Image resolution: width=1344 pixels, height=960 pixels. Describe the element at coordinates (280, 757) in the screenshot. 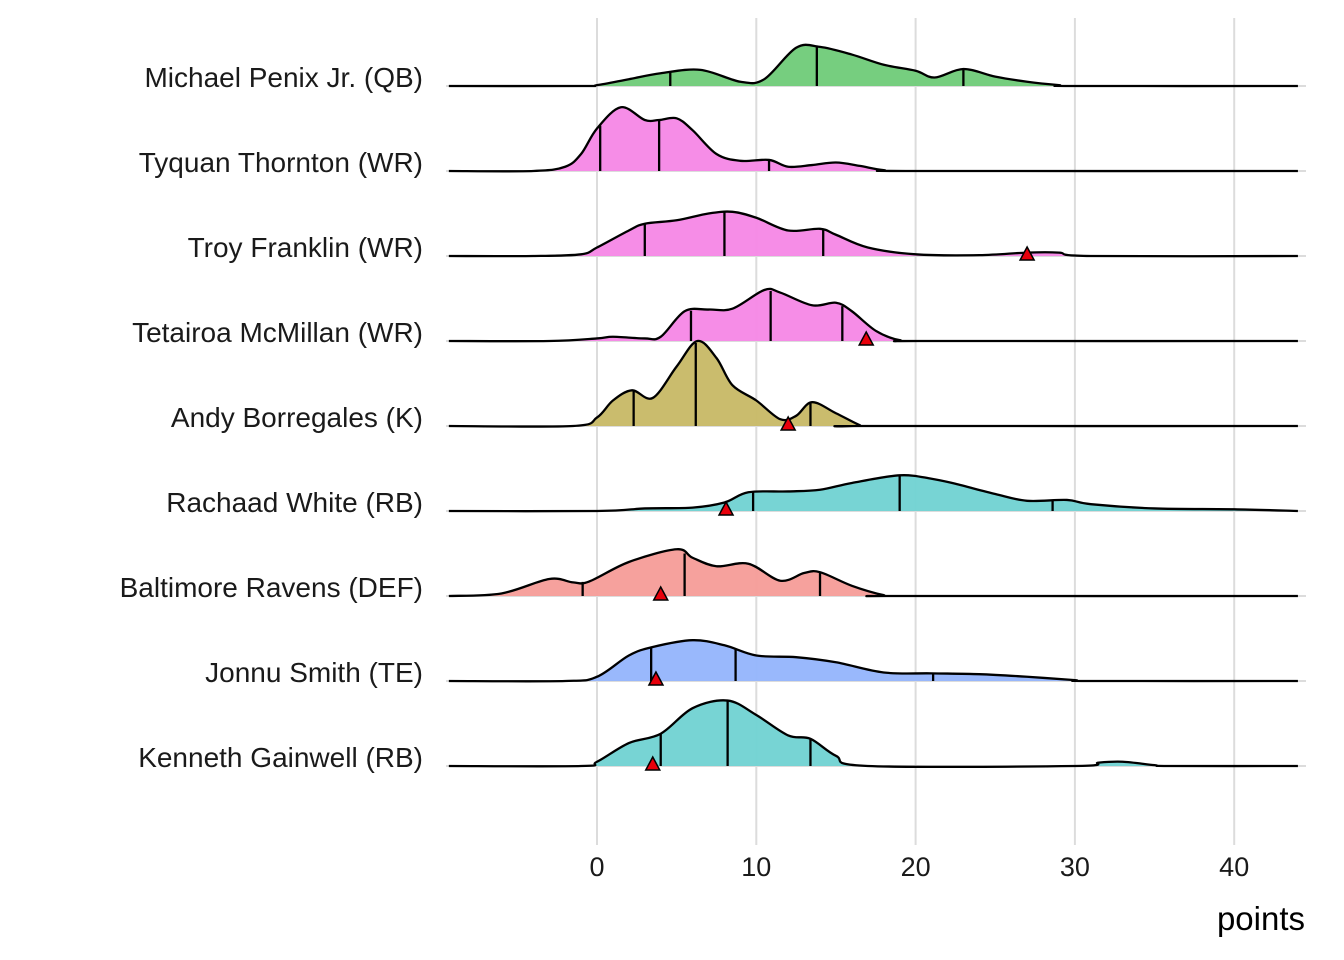

I see `y-axis-label: Kenneth Gainwell (RB)` at that location.